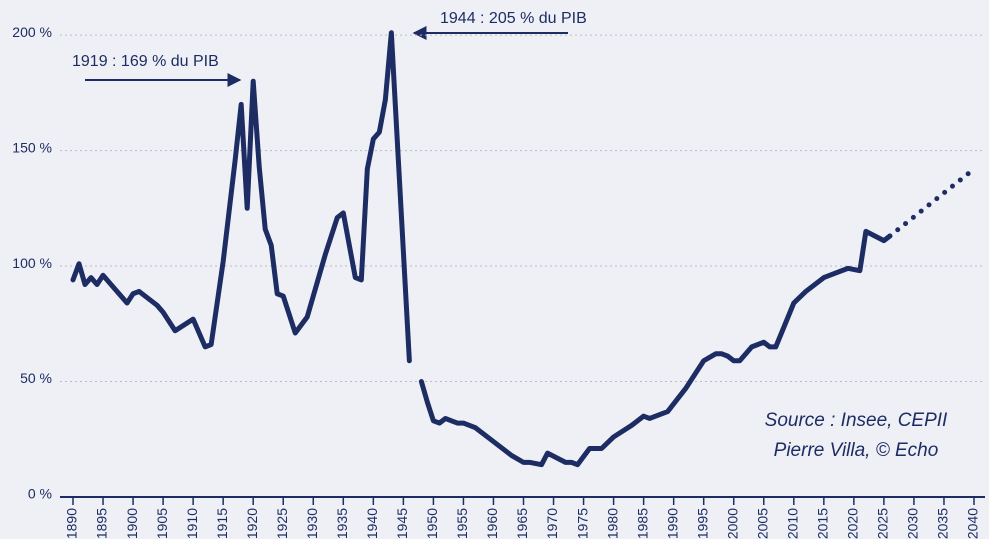 The width and height of the screenshot is (989, 539). What do you see at coordinates (102, 523) in the screenshot?
I see `x-tick-label: 1895` at bounding box center [102, 523].